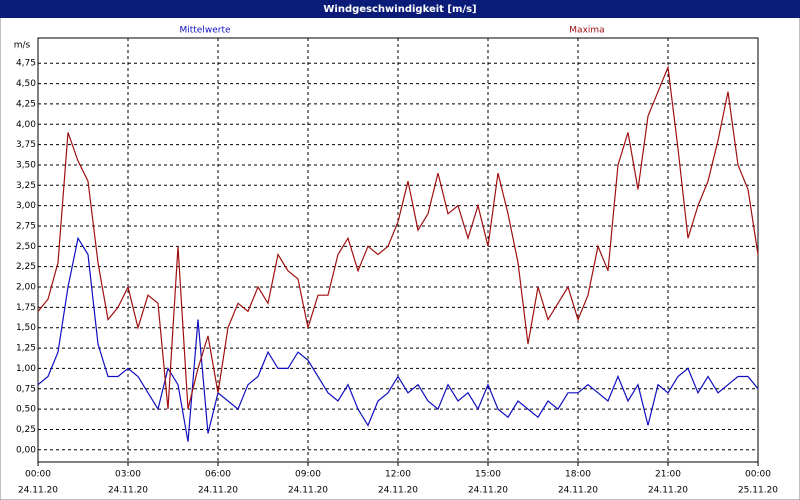  I want to click on x-tick-label: 15:00, so click(488, 475).